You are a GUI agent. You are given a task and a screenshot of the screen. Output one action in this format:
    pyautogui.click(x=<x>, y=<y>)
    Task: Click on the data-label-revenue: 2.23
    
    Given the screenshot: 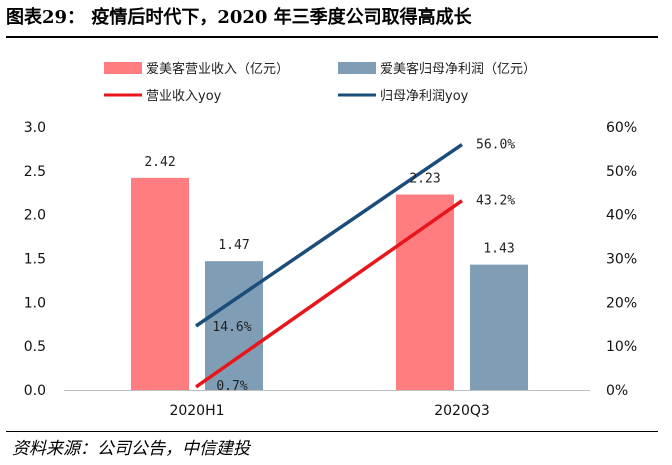 What is the action you would take?
    pyautogui.click(x=424, y=179)
    